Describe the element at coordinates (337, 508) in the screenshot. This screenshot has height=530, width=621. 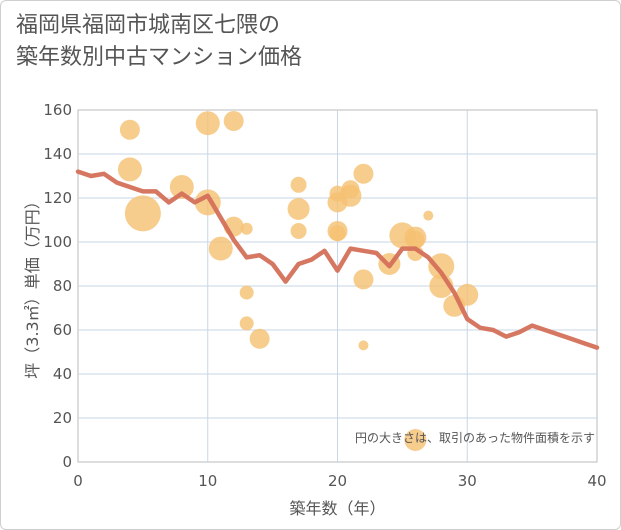
I see `x-axis-label: 築年数（年）` at that location.